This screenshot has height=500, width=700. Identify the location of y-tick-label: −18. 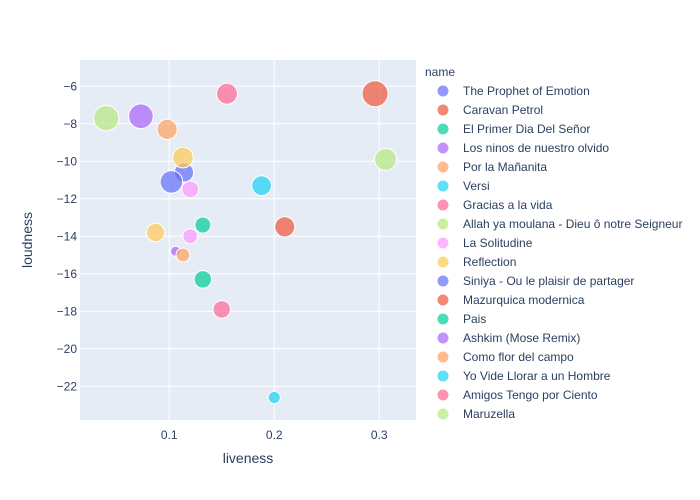
(67, 311).